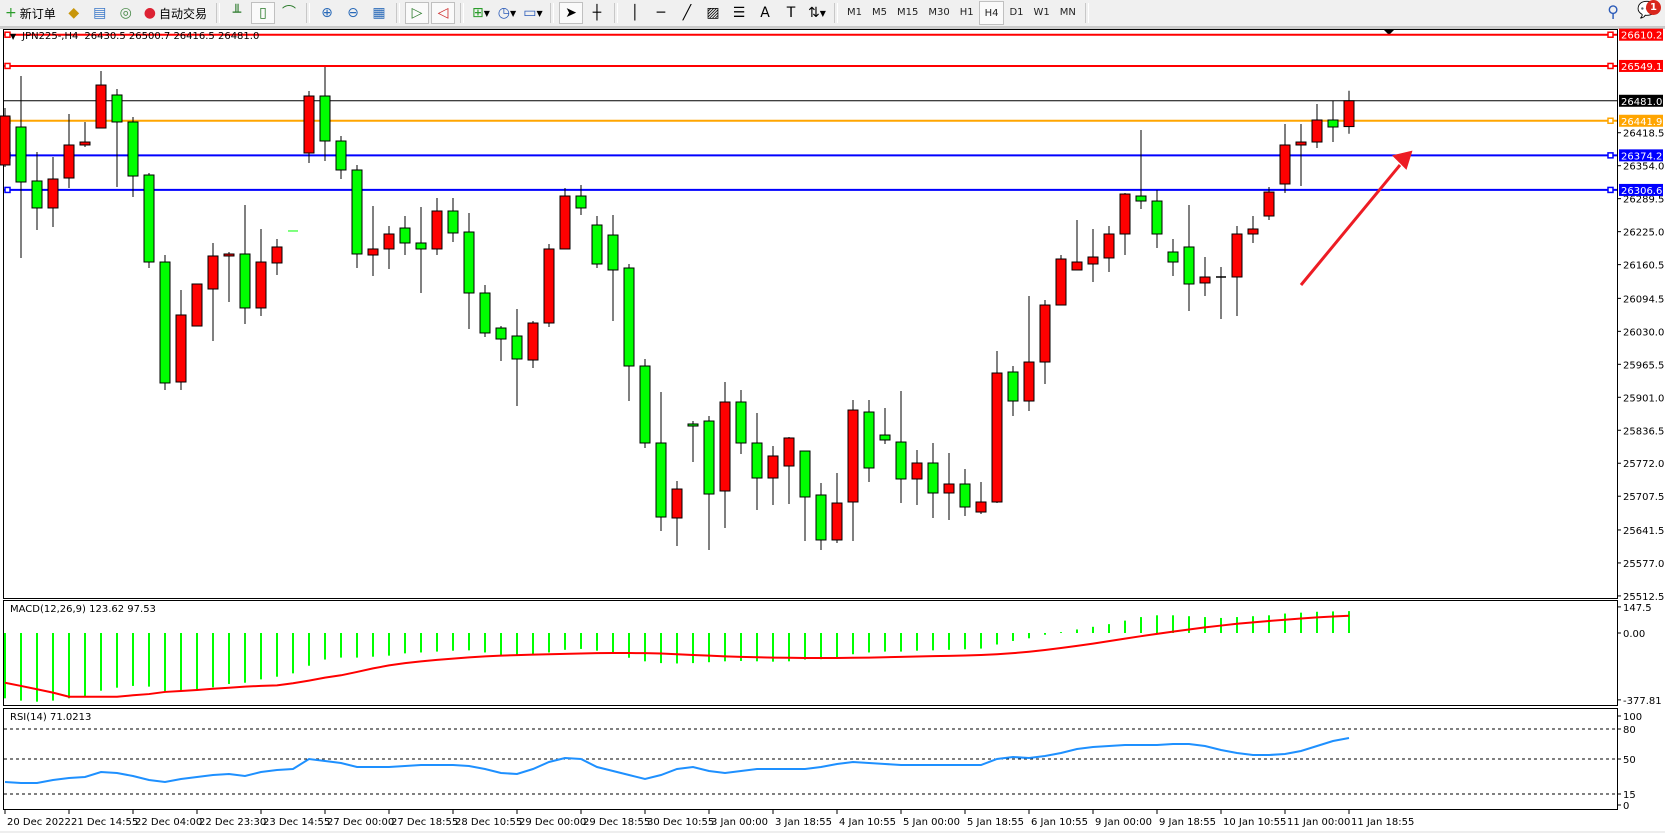 The height and width of the screenshot is (833, 1665). I want to click on auto-scroll-button: ▷, so click(416, 13).